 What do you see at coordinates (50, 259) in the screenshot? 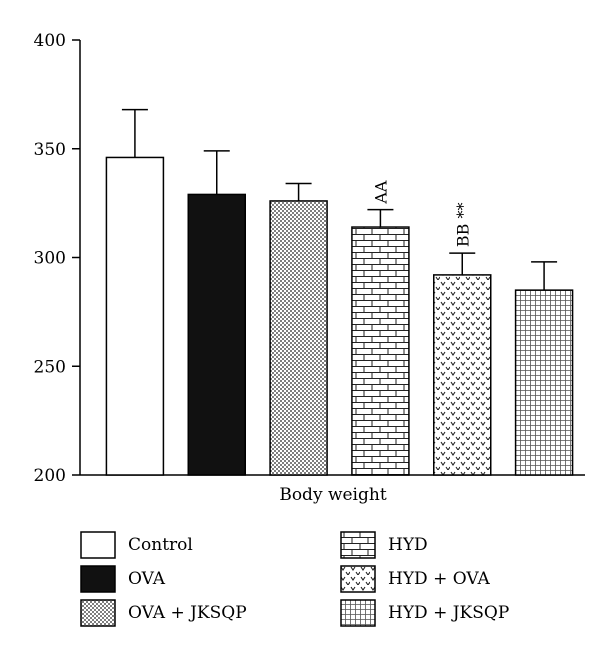
I see `y-tick-label: 300` at bounding box center [50, 259].